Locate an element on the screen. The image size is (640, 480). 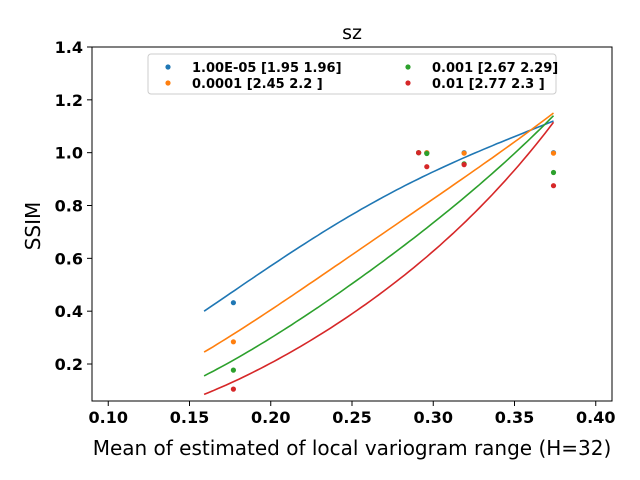
x-tick-label: 0.30 is located at coordinates (433, 417).